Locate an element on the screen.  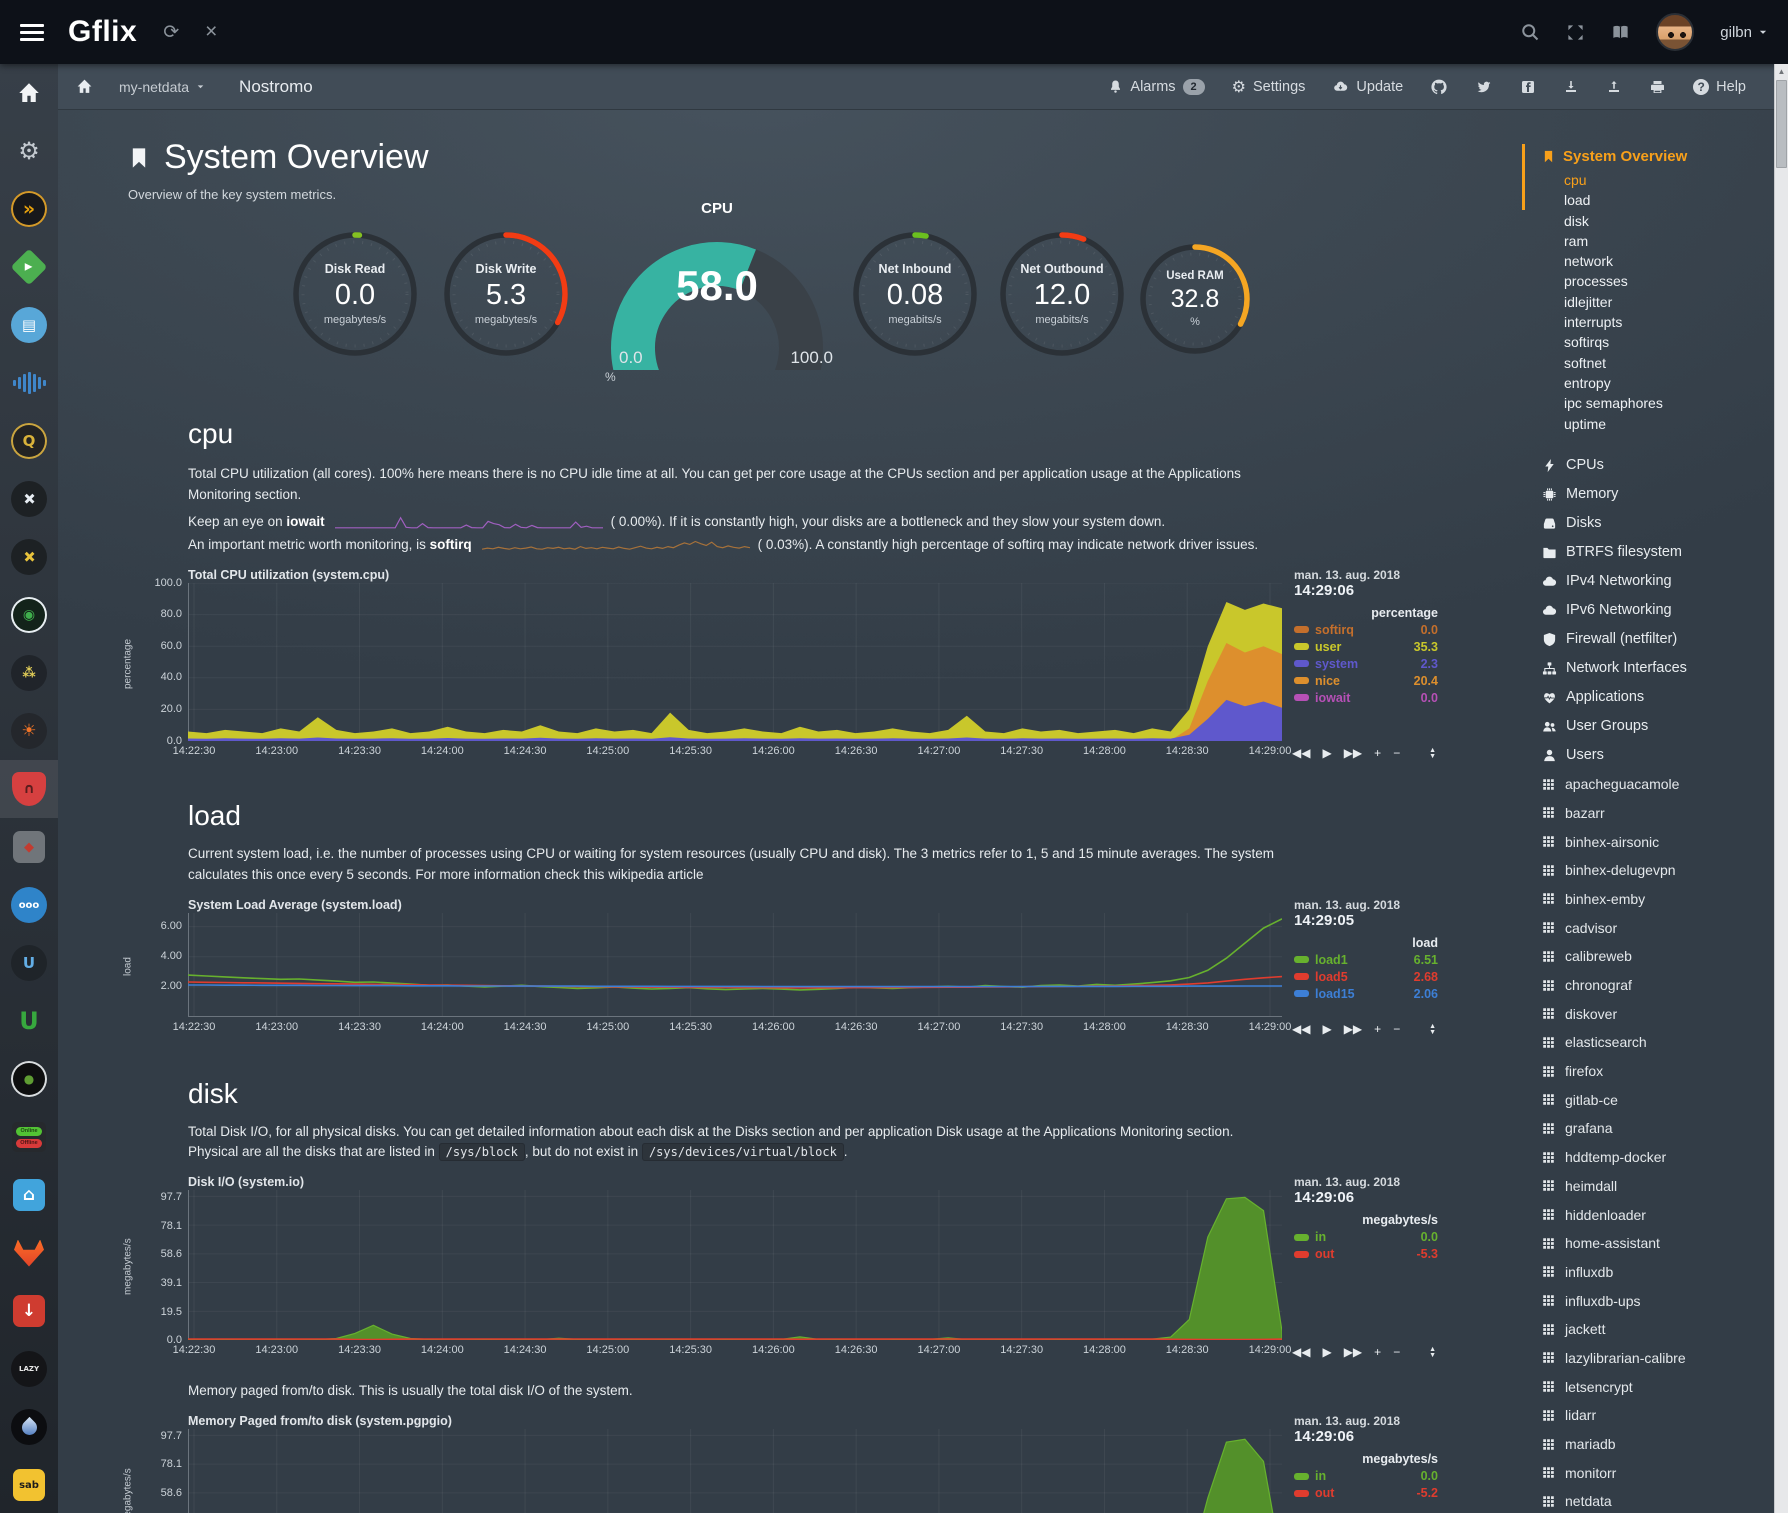
toc-app-influxdb-ups: influxdb-ups is located at coordinates (1658, 1300).